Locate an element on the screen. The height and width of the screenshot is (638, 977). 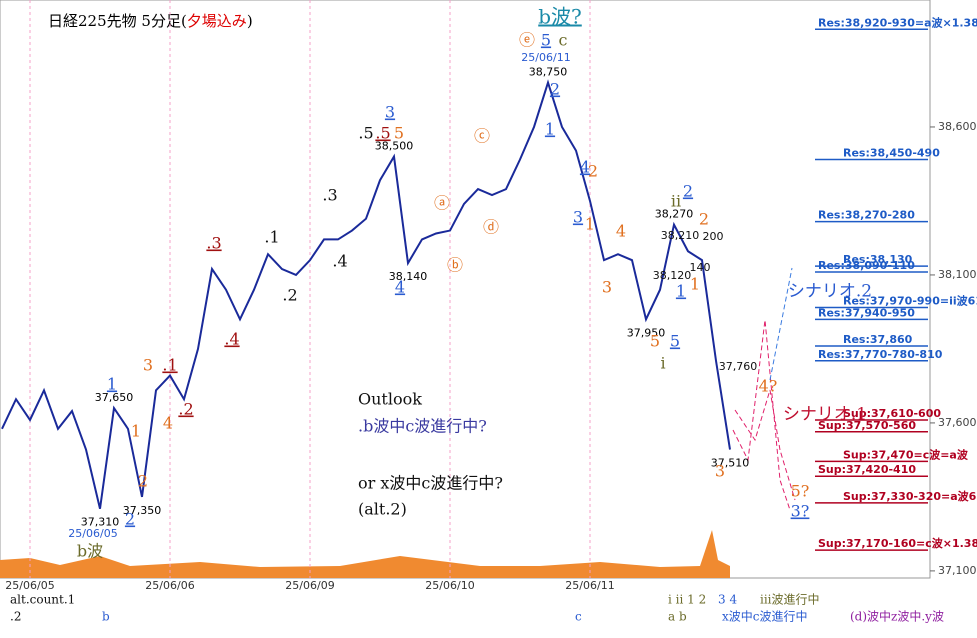
wave-label: 5? is located at coordinates (800, 491).